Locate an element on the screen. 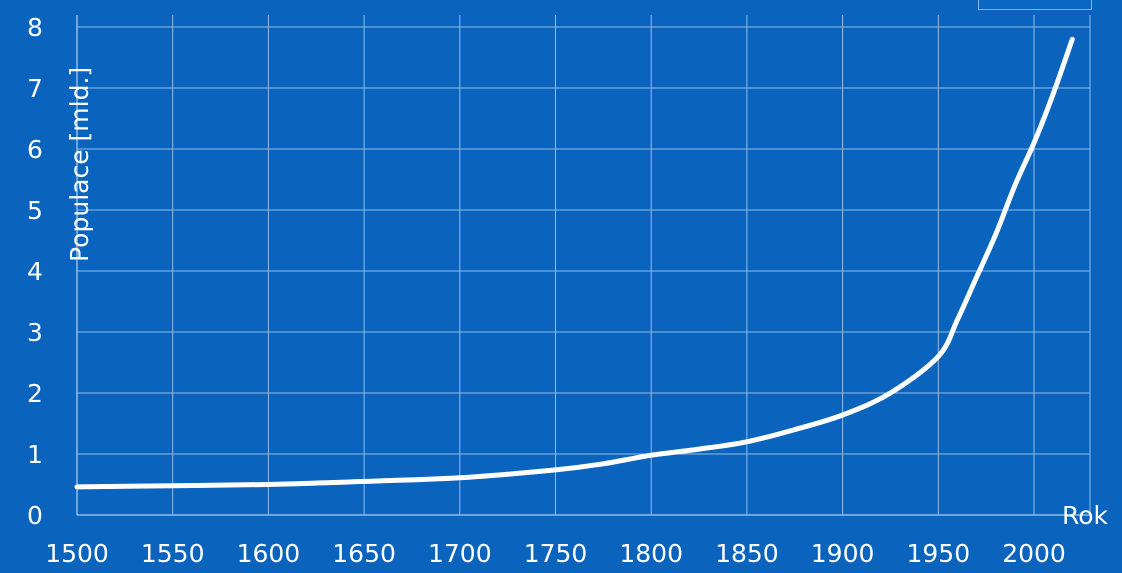  y-tick-label: 7 is located at coordinates (35, 88).